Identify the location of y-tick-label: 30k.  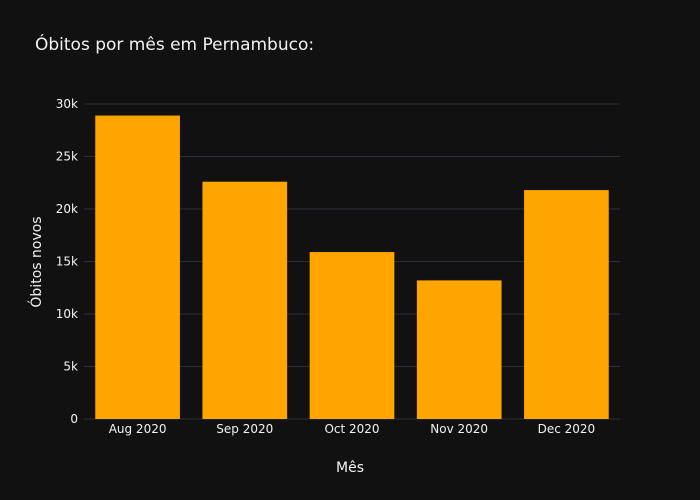
(67, 104).